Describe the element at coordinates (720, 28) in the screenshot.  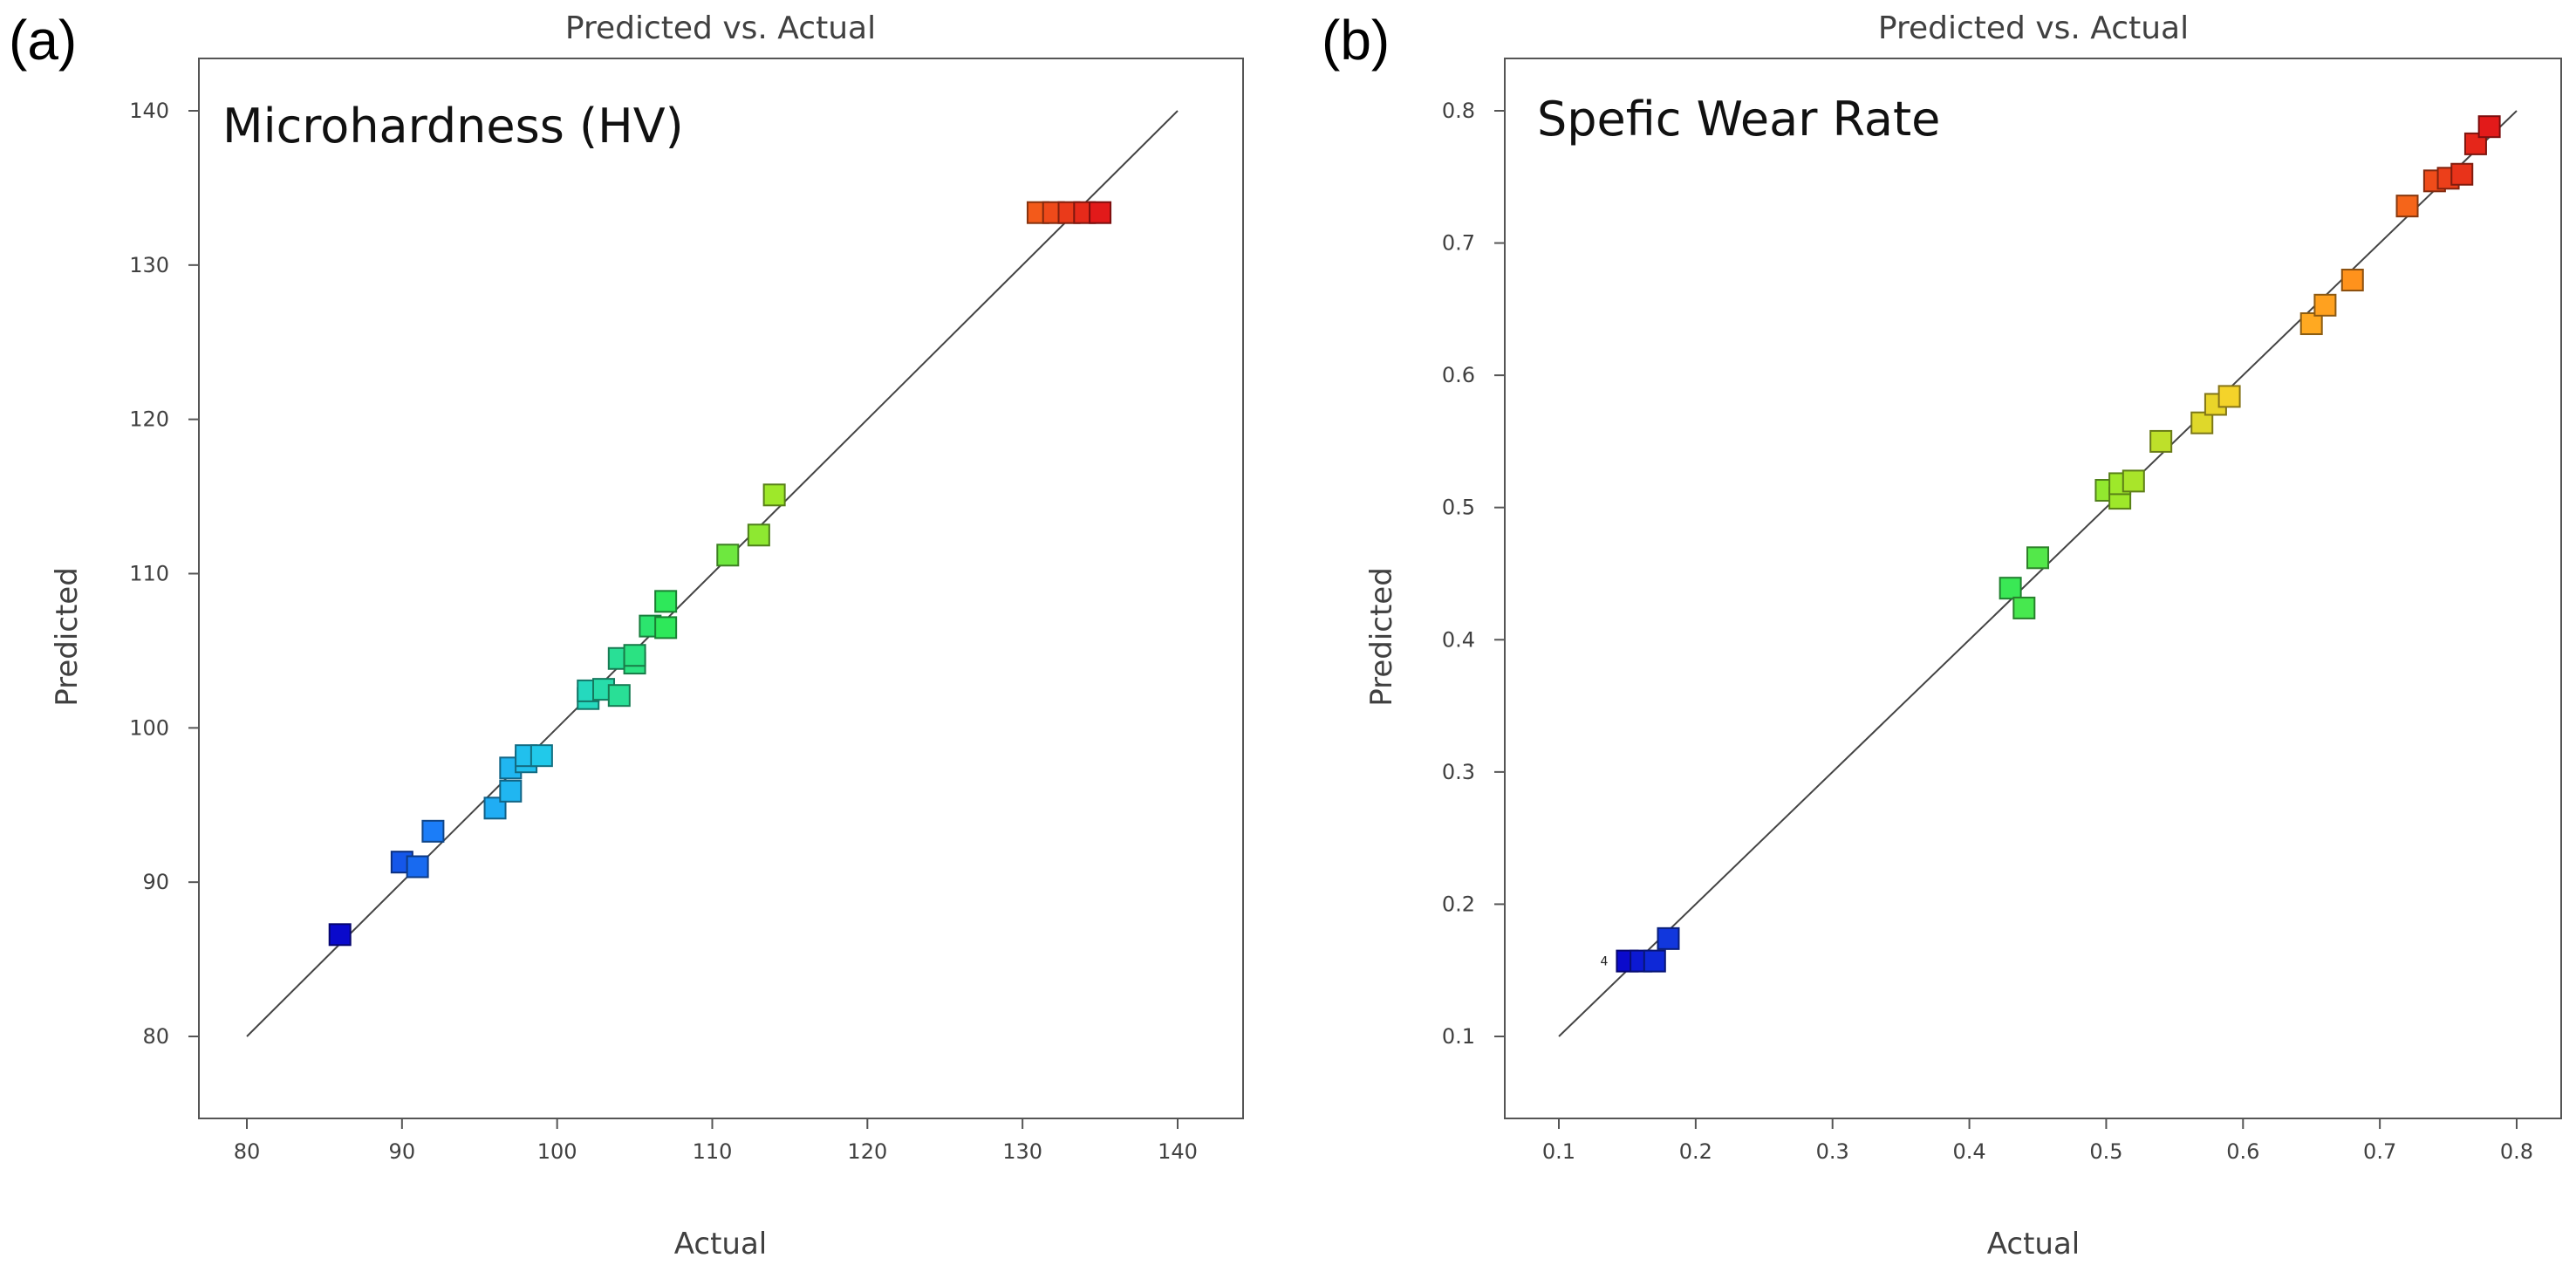
I see `chart-title-a: Predicted vs. Actual` at that location.